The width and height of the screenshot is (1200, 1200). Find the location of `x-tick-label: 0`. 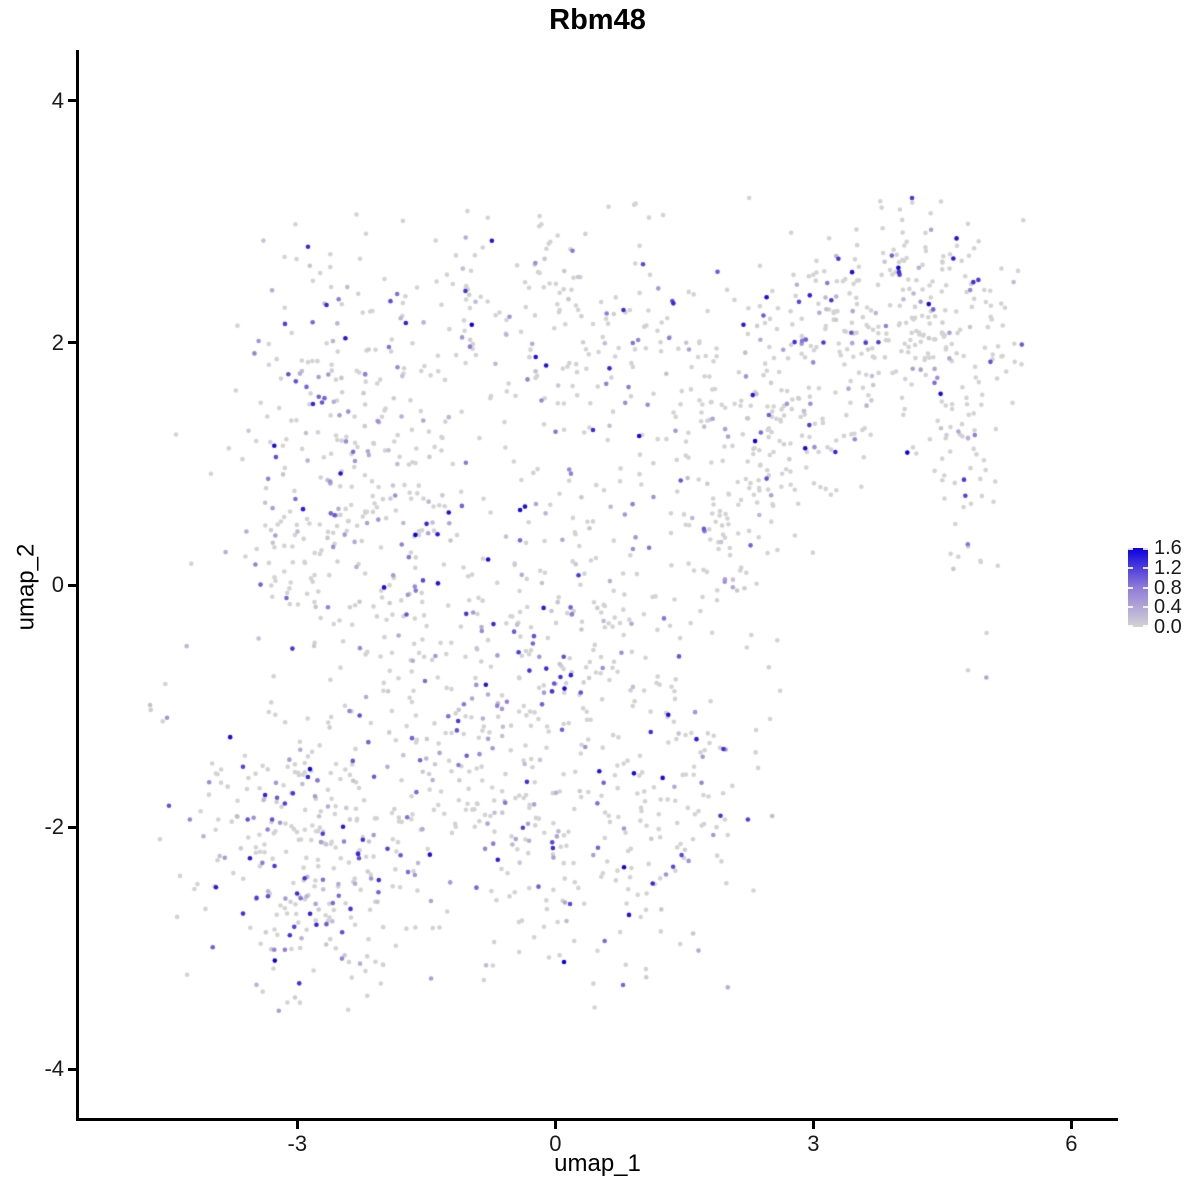

x-tick-label: 0 is located at coordinates (555, 1143).